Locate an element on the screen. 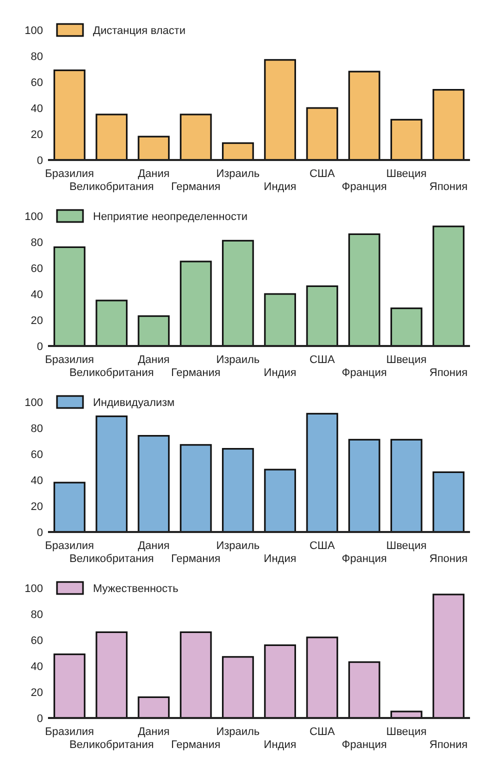 This screenshot has height=775, width=500. legend-label: Неприятие неопределенности is located at coordinates (170, 216).